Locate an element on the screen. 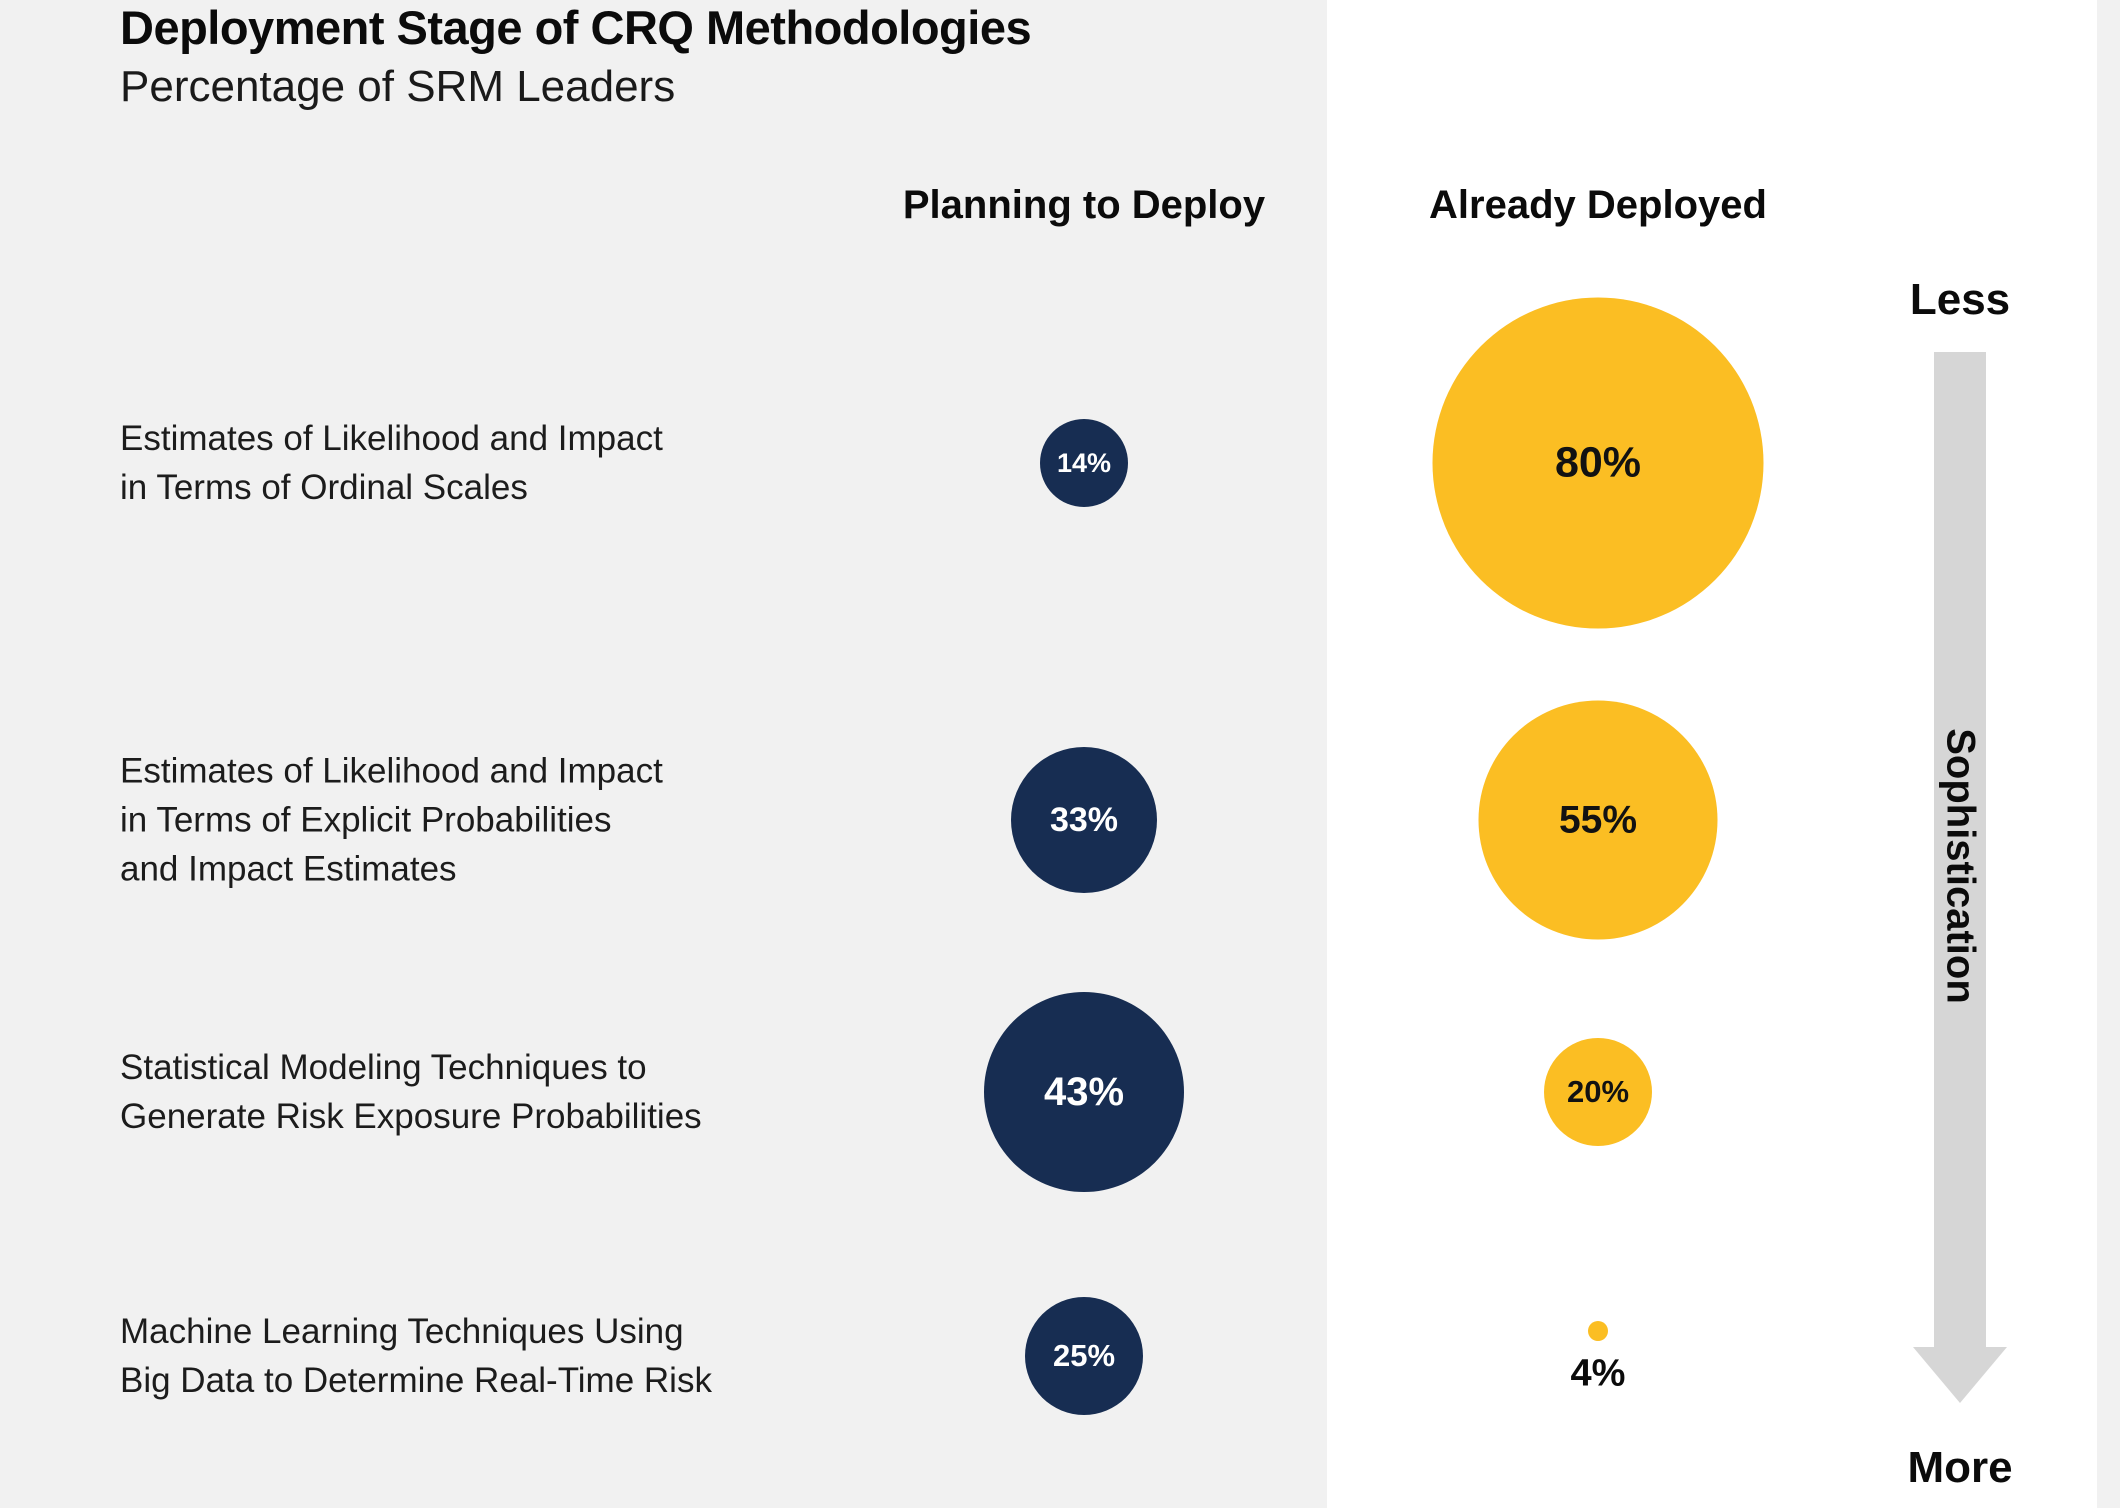 The image size is (2120, 1508). row-label-line: in Terms of Explicit Probabilities is located at coordinates (366, 820).